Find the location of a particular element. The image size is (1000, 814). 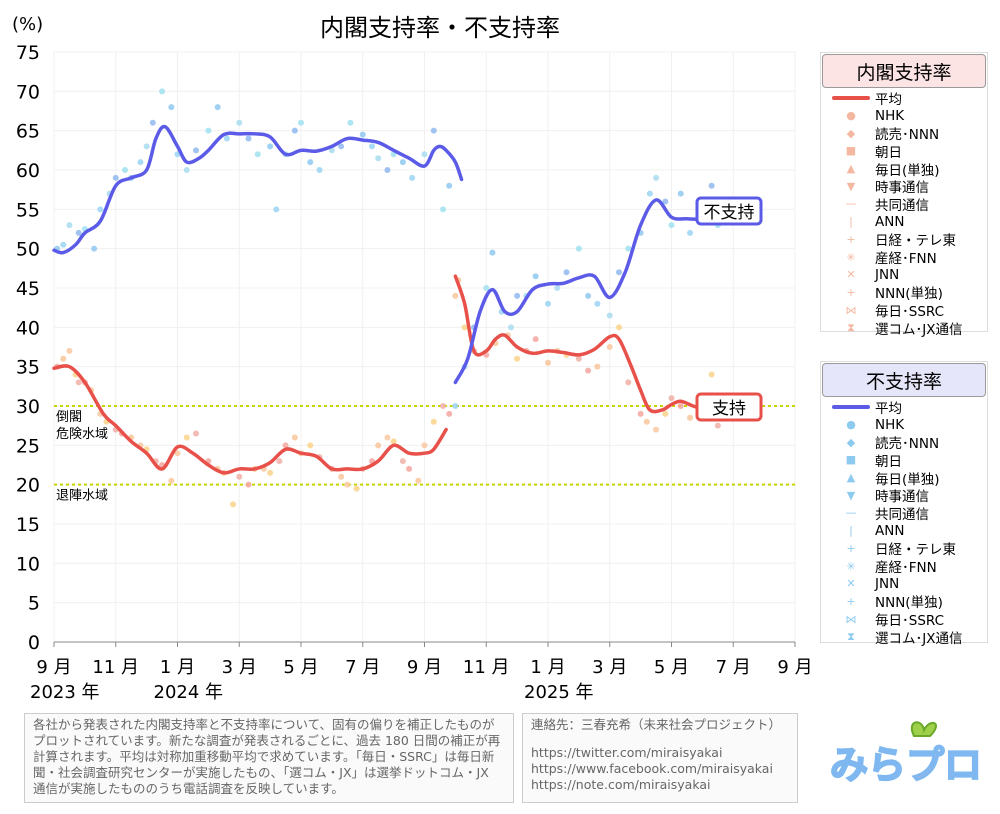

x-tick-label: 1 月 is located at coordinates (177, 667).